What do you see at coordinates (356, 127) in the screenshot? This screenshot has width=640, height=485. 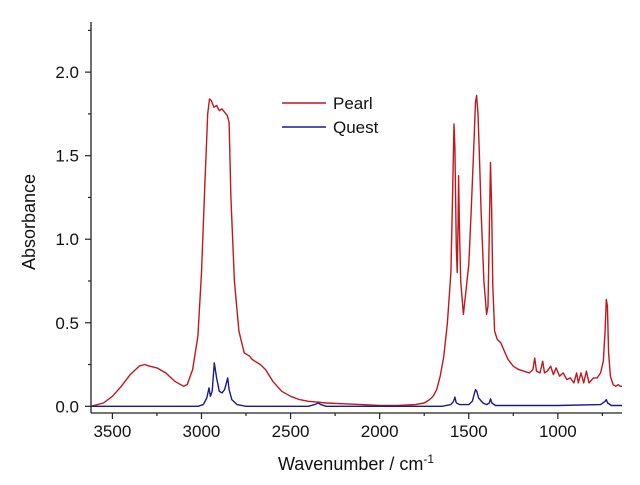 I see `legend-label-quest: Quest` at bounding box center [356, 127].